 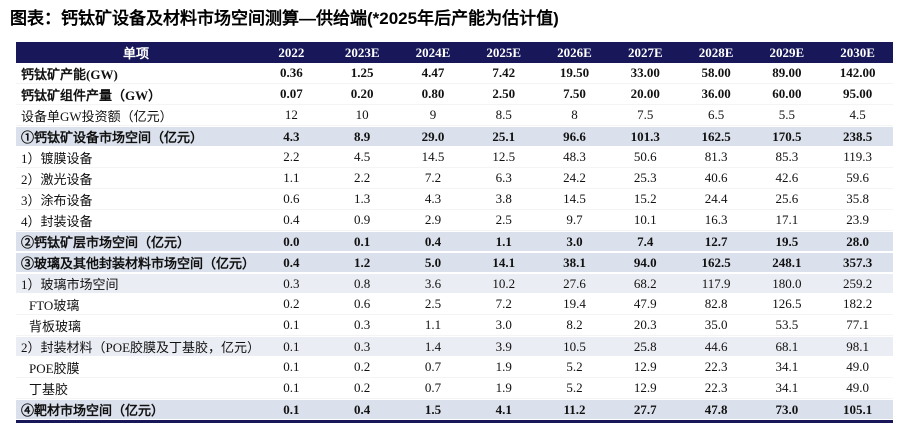 What do you see at coordinates (787, 177) in the screenshot?
I see `cell-value: 42.6` at bounding box center [787, 177].